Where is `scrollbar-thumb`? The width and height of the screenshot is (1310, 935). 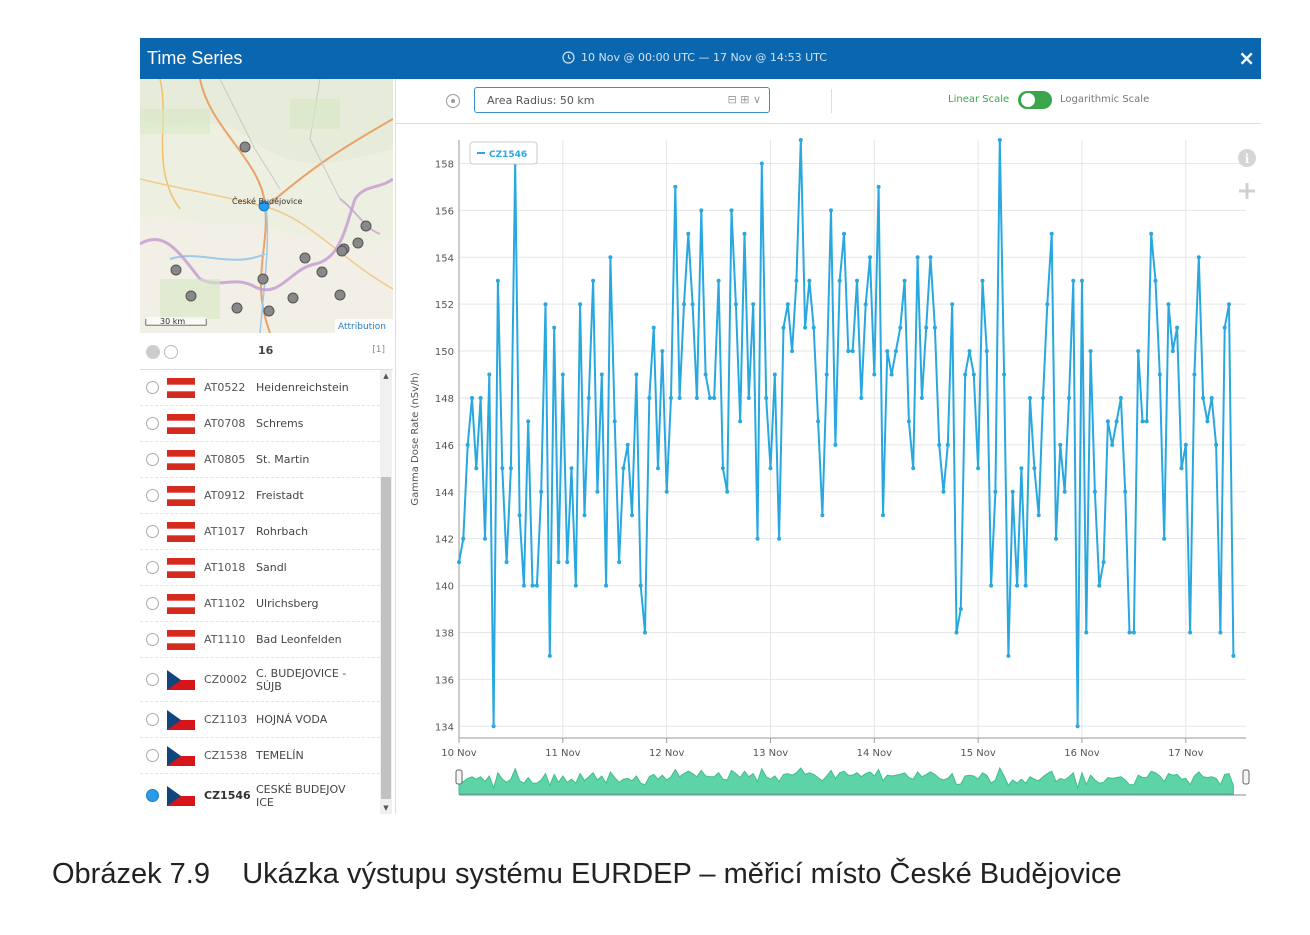
scrollbar-thumb is located at coordinates (386, 638).